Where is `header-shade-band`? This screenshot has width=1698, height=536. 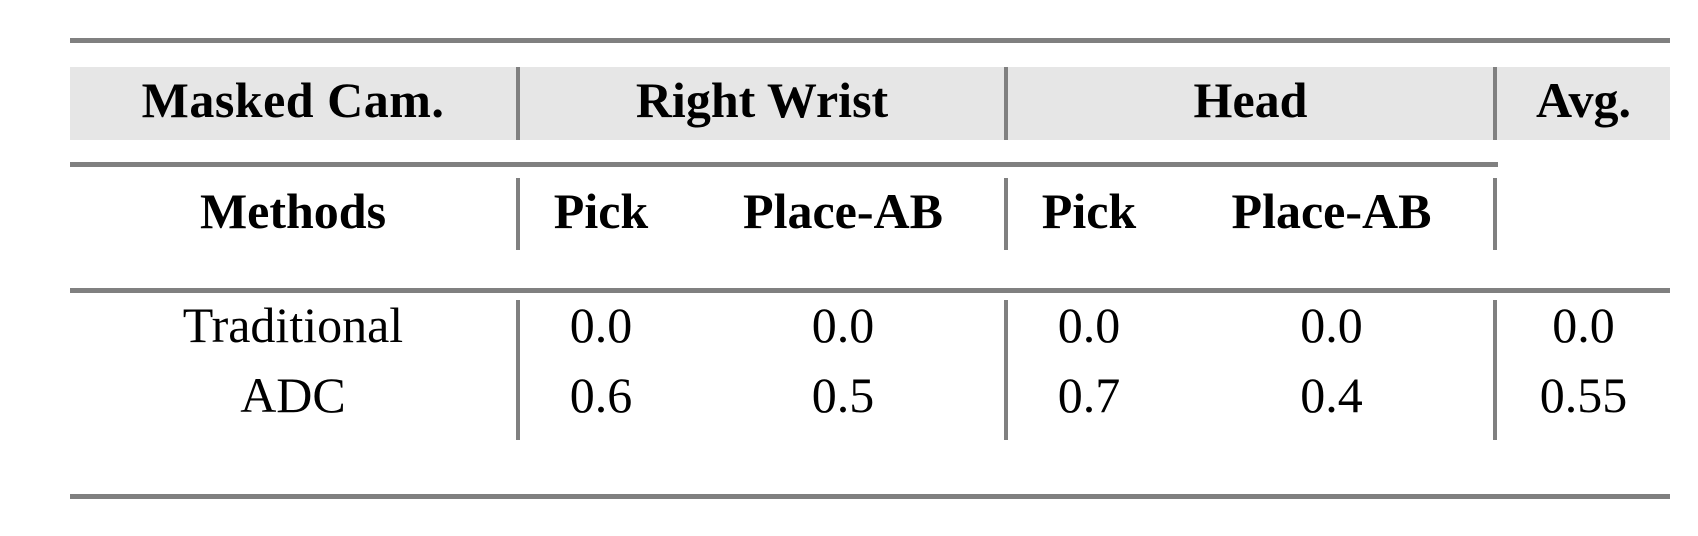
header-shade-band is located at coordinates (870, 103).